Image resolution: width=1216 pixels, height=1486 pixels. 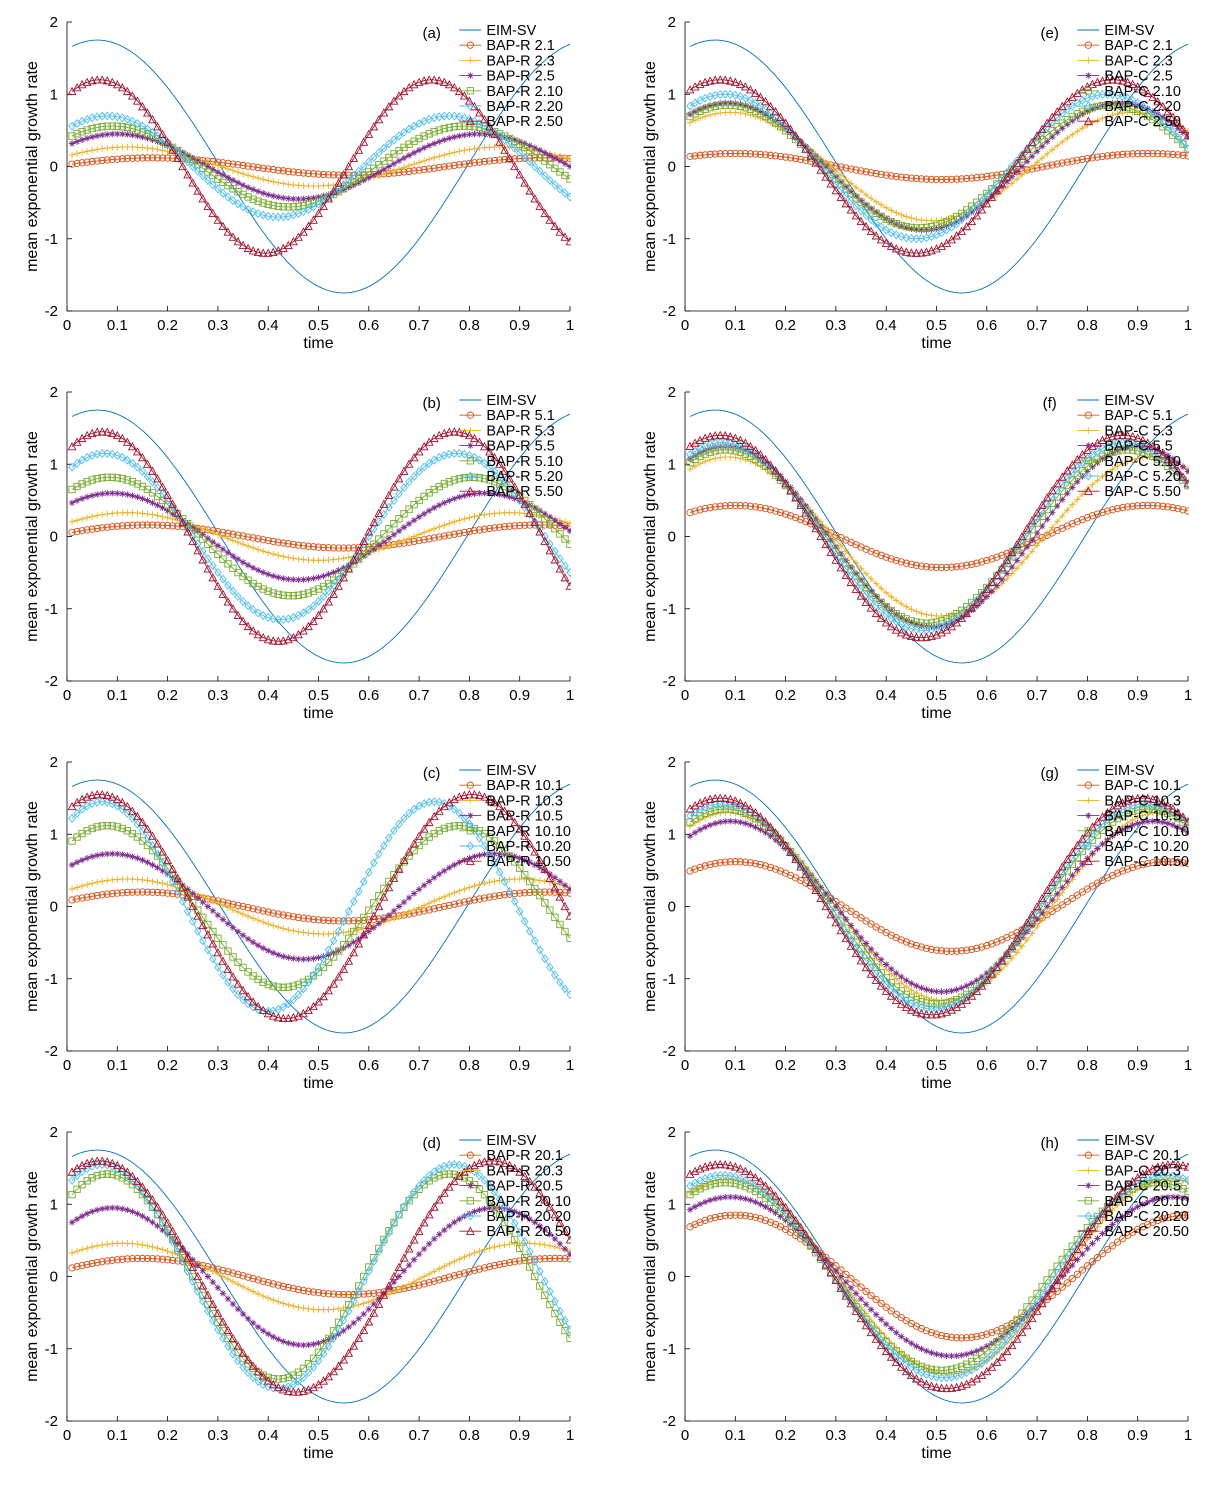 What do you see at coordinates (672, 167) in the screenshot?
I see `y-tick-label: 0` at bounding box center [672, 167].